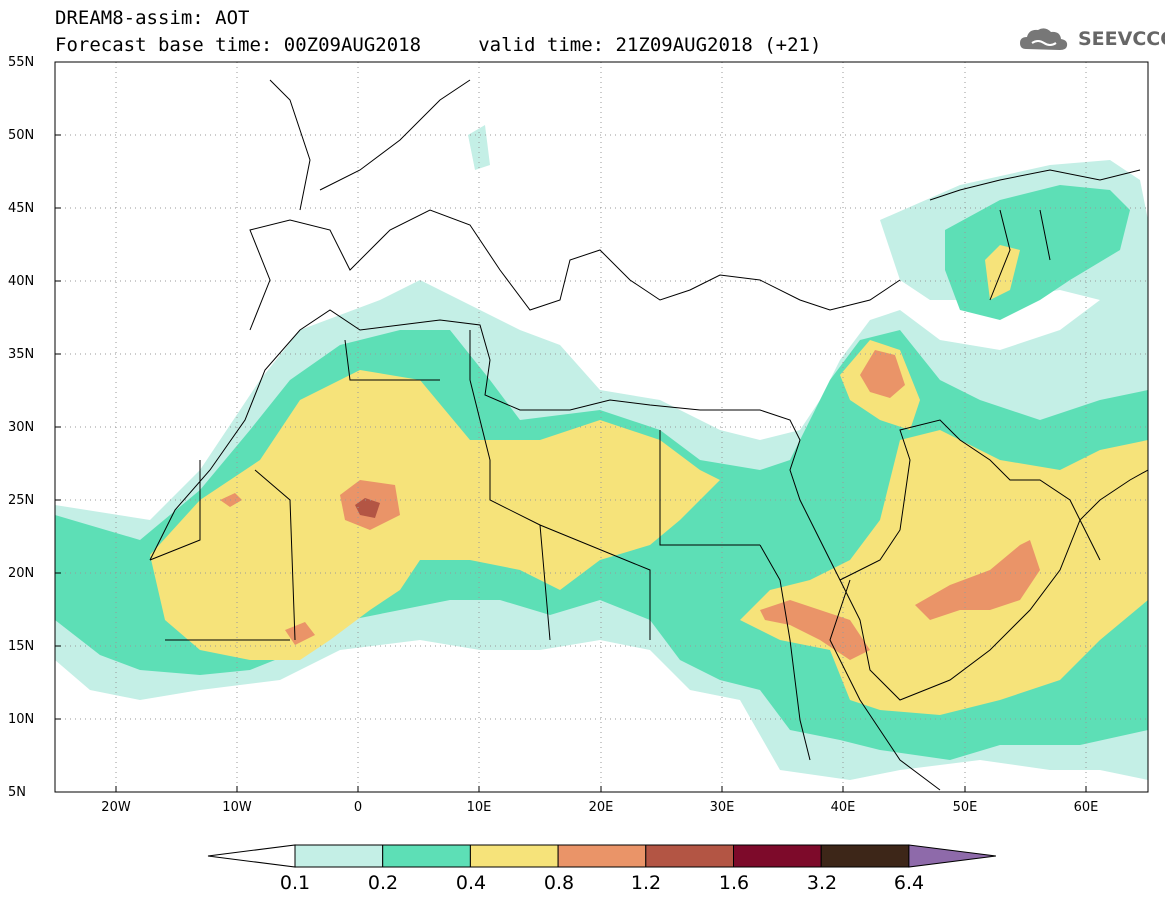 Image resolution: width=1165 pixels, height=905 pixels. What do you see at coordinates (815, 630) in the screenshot?
I see `aot-band-0.8-d` at bounding box center [815, 630].